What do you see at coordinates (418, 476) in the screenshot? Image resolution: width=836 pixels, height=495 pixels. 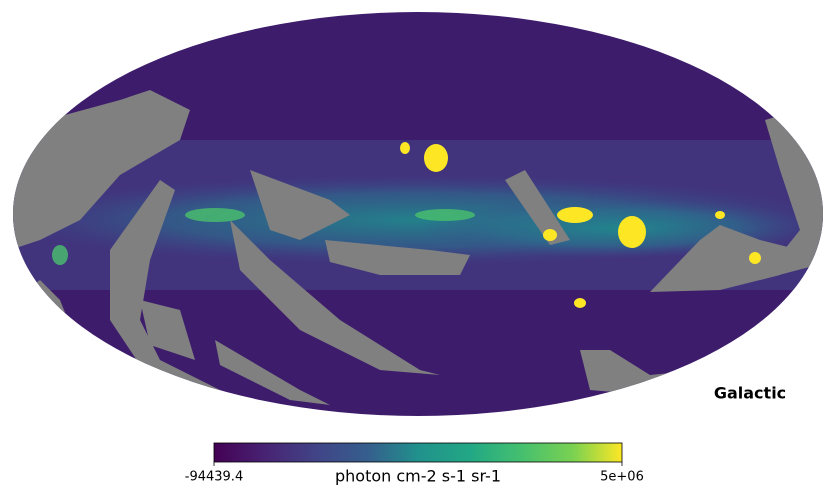 I see `colorbar-label: photon cm-2 s-1 sr-1` at bounding box center [418, 476].